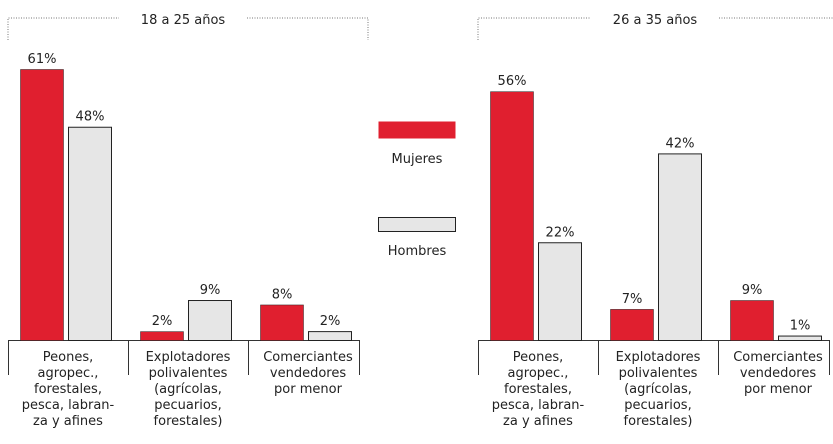  I want to click on chart-title: 26 a 35 años, so click(655, 20).